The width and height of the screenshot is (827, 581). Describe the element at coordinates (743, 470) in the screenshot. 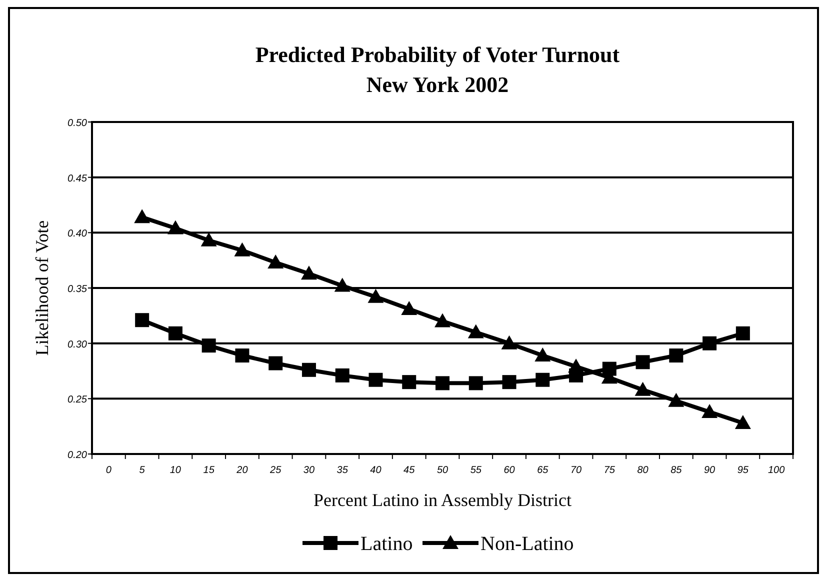

I see `x-tick-label: 95` at that location.